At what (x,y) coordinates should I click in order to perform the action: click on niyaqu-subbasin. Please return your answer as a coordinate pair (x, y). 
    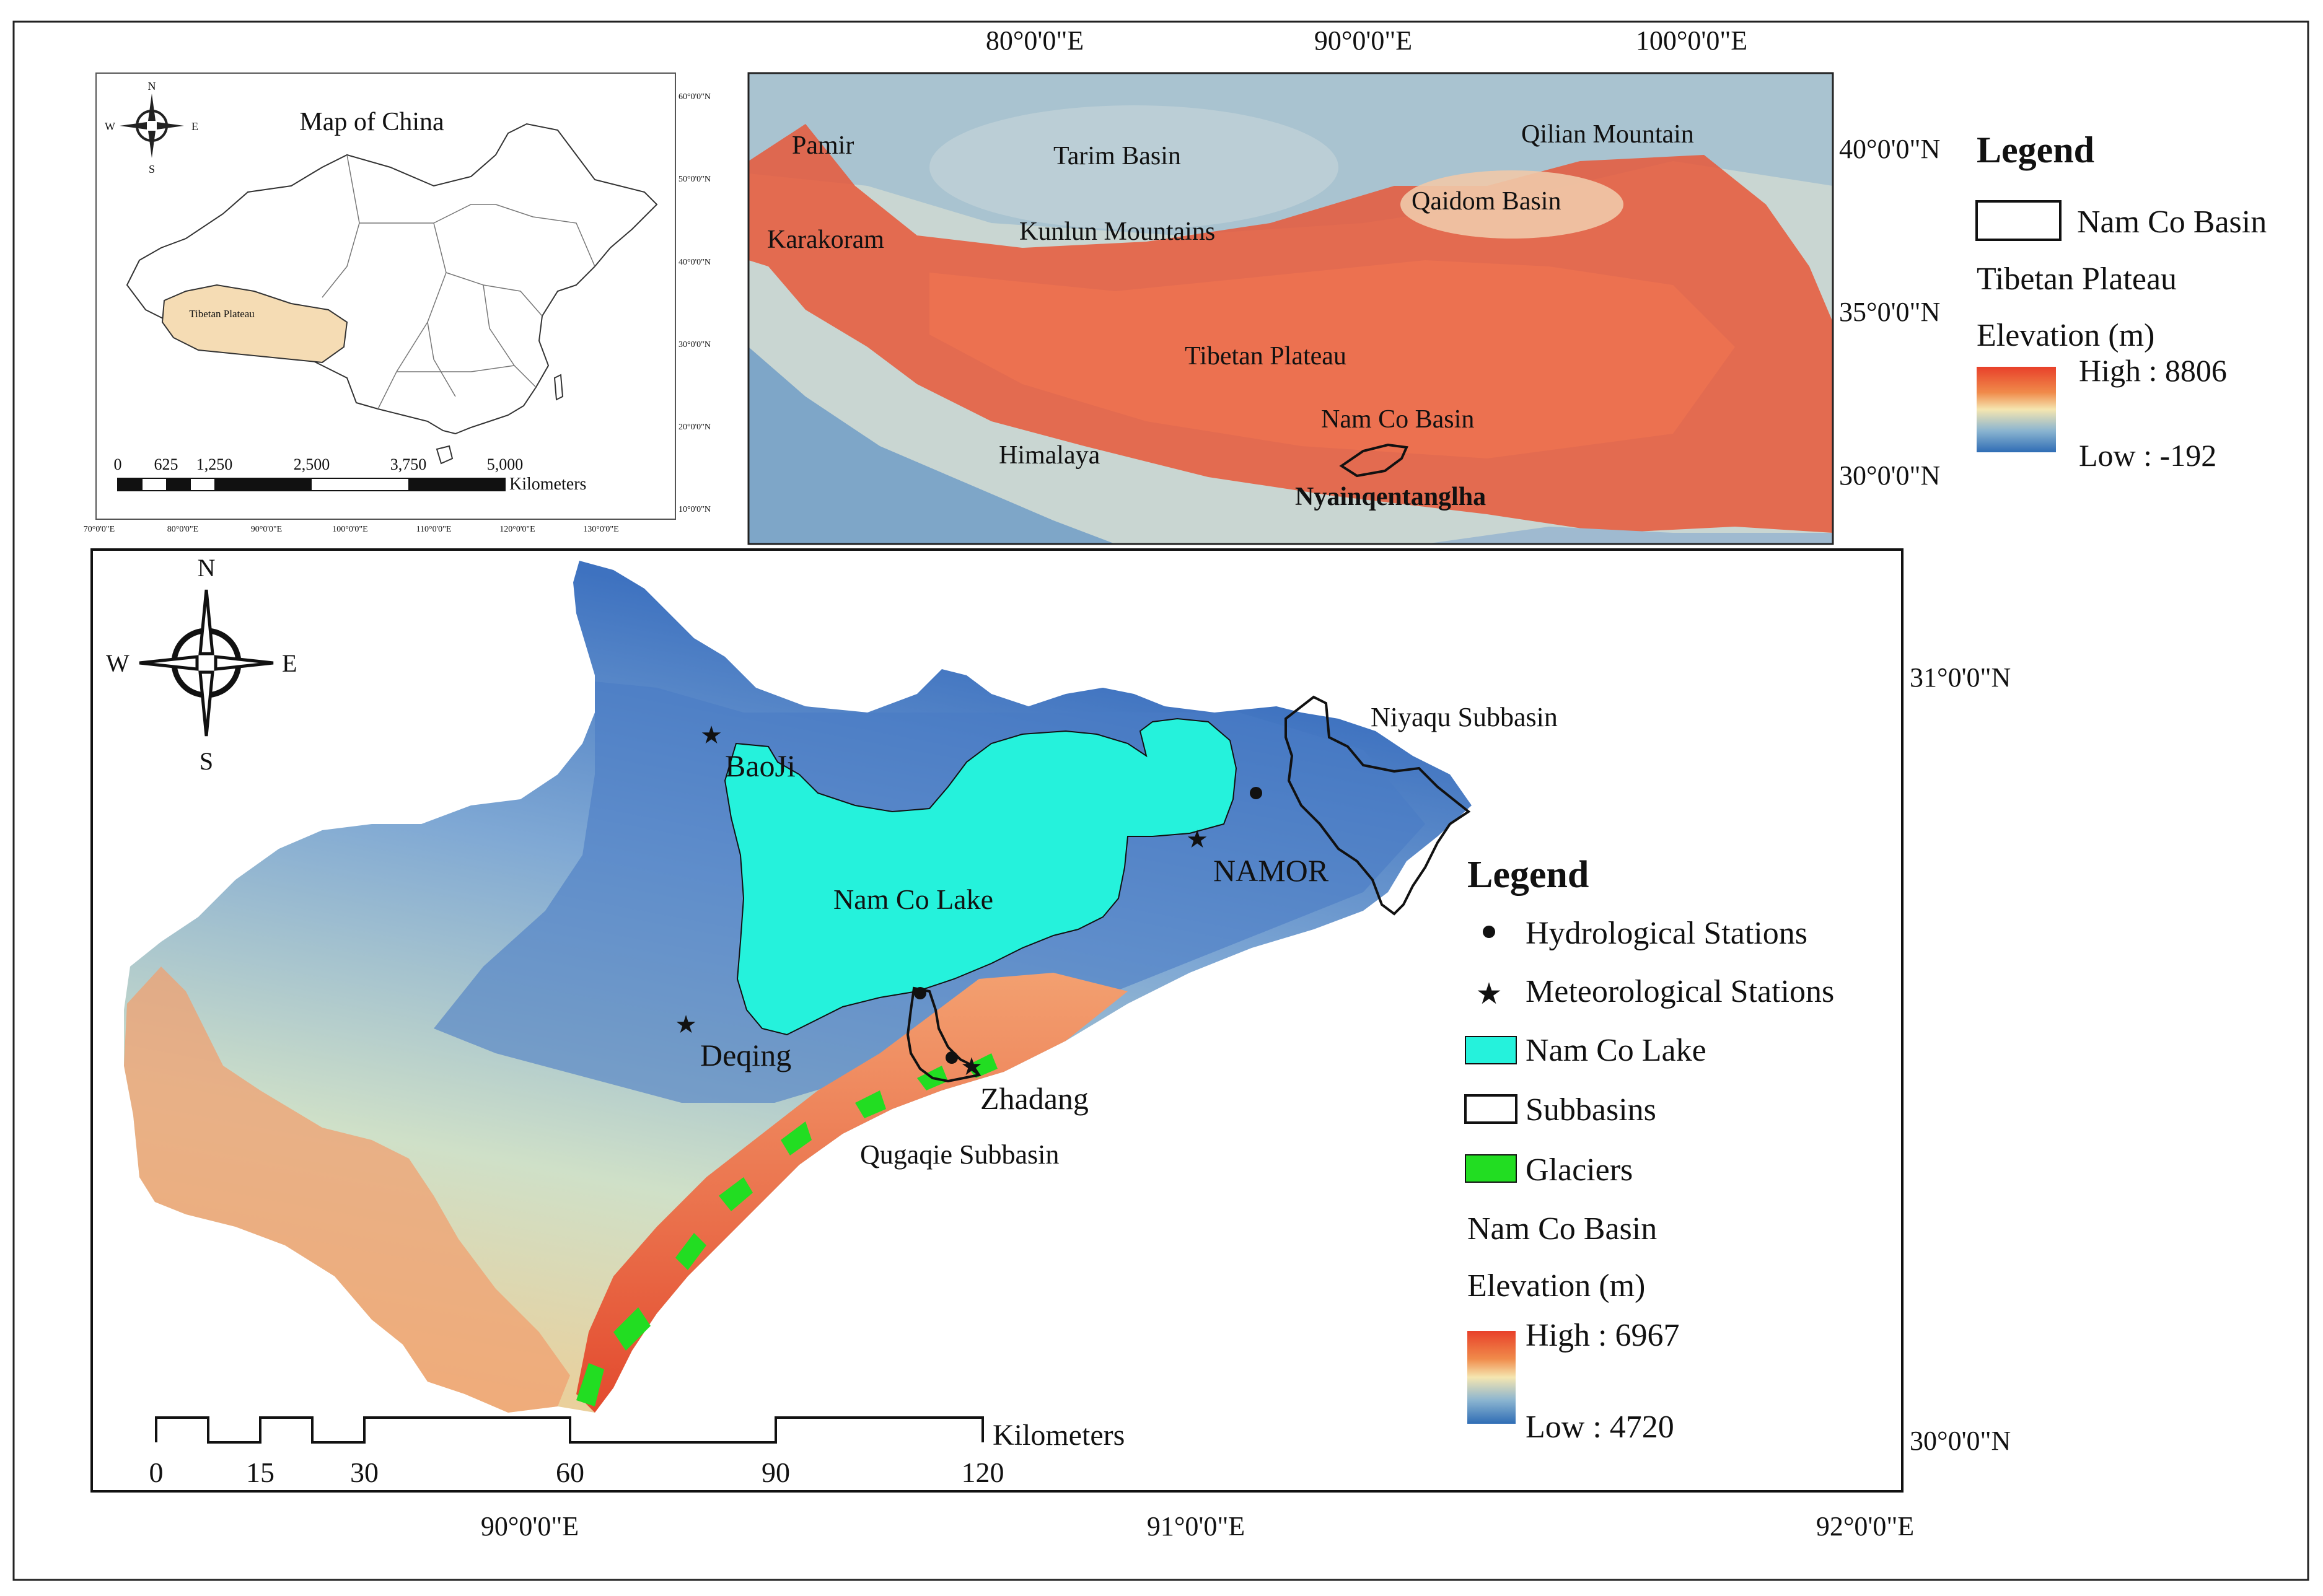
    Looking at the image, I should click on (1377, 805).